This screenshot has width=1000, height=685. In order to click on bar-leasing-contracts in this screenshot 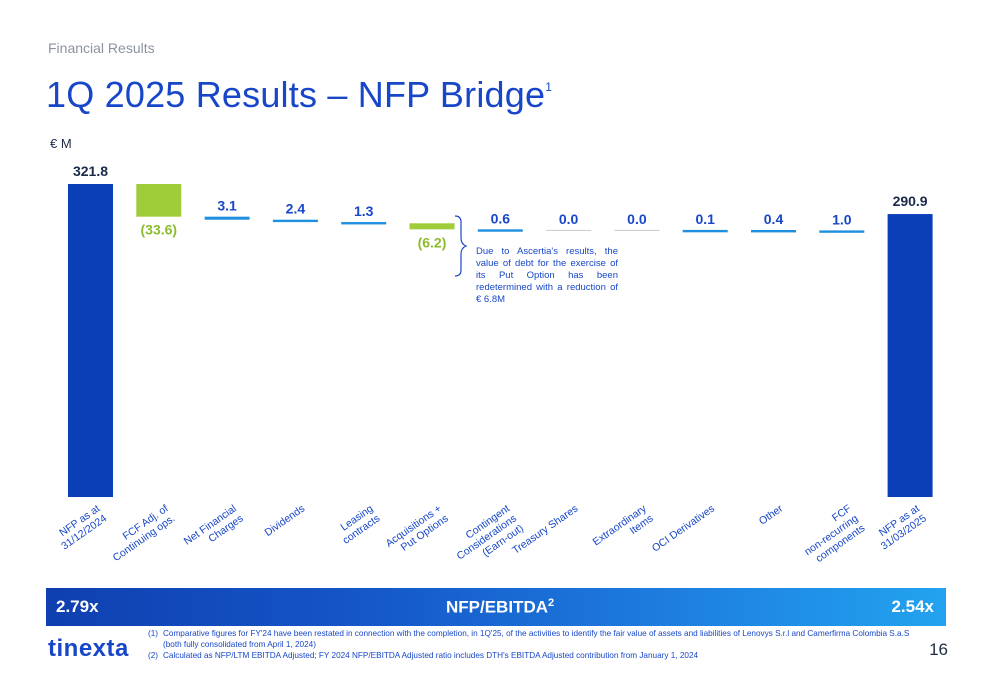, I will do `click(364, 223)`.